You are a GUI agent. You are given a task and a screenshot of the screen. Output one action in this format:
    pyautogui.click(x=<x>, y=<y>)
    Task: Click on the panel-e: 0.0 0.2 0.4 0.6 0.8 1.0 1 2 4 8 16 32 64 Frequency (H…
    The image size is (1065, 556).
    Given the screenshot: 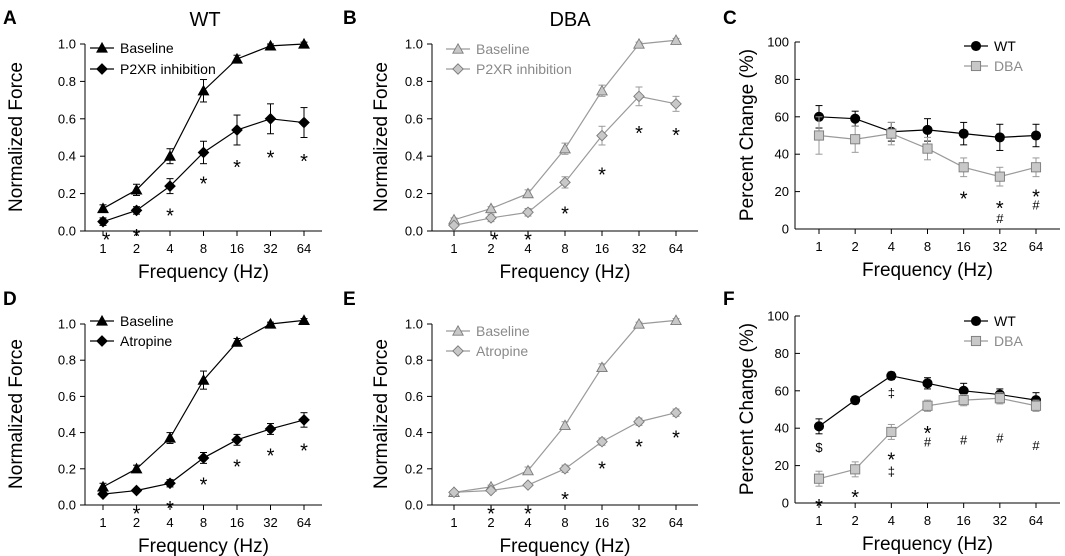 What is the action you would take?
    pyautogui.click(x=534, y=435)
    